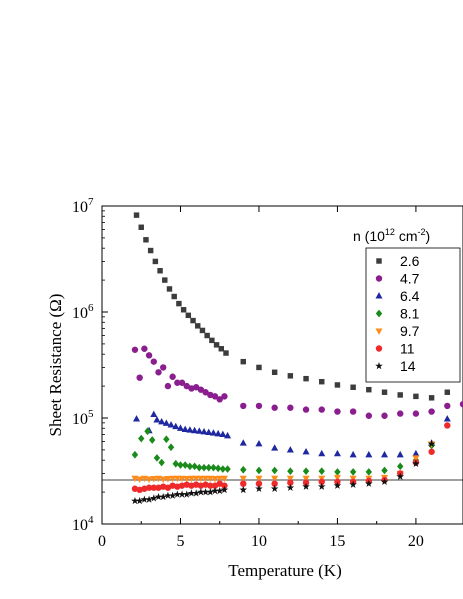 The width and height of the screenshot is (463, 599). Describe the element at coordinates (285, 570) in the screenshot. I see `x-axis-label: Temperature (K)` at that location.